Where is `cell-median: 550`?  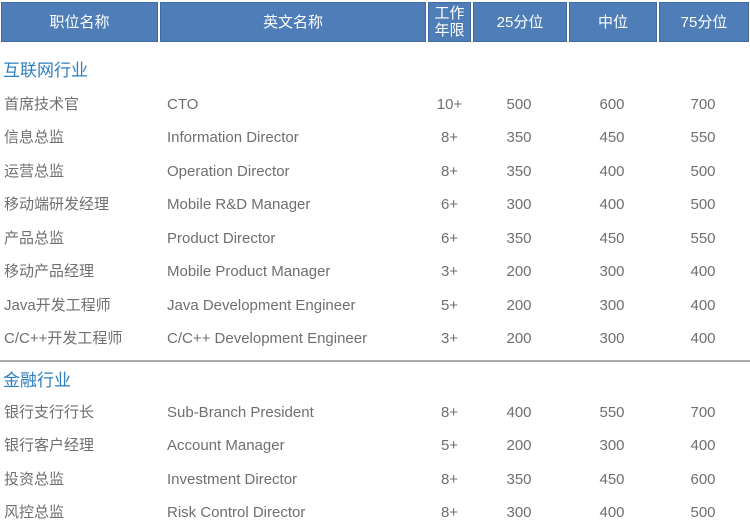
cell-median: 550 is located at coordinates (612, 412).